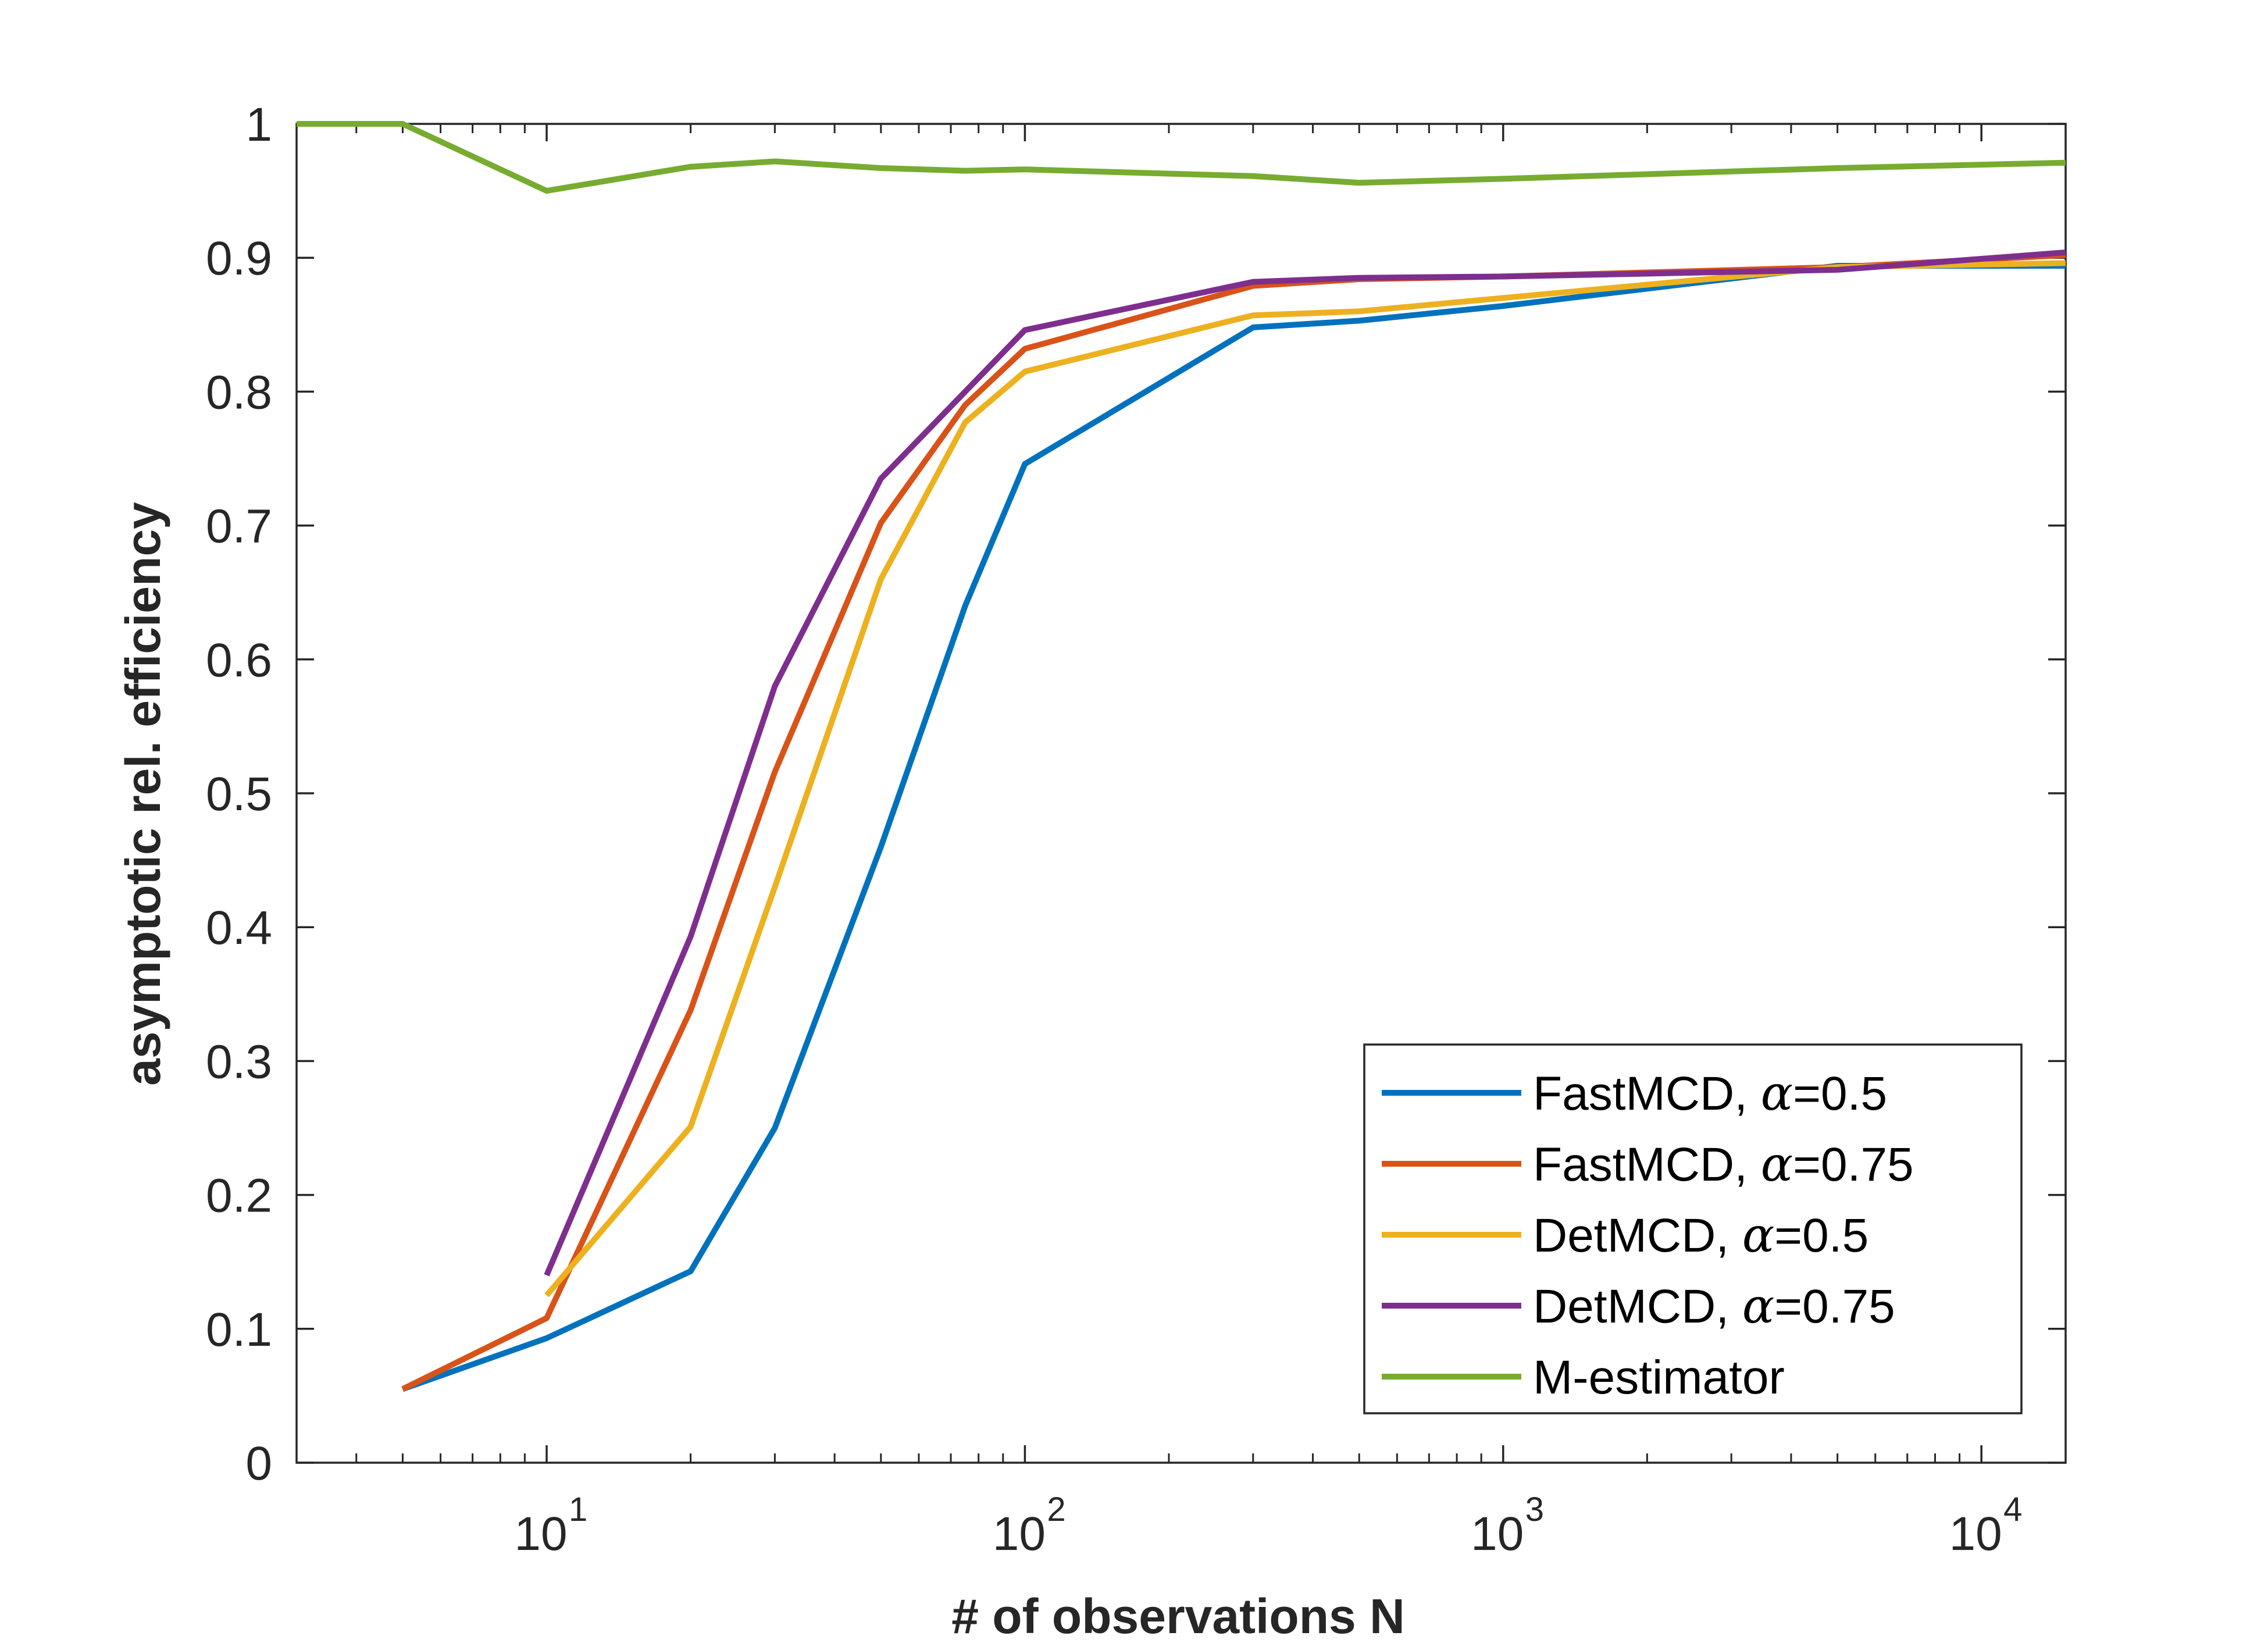  I want to click on x-tick-exponent: 2, so click(1056, 1509).